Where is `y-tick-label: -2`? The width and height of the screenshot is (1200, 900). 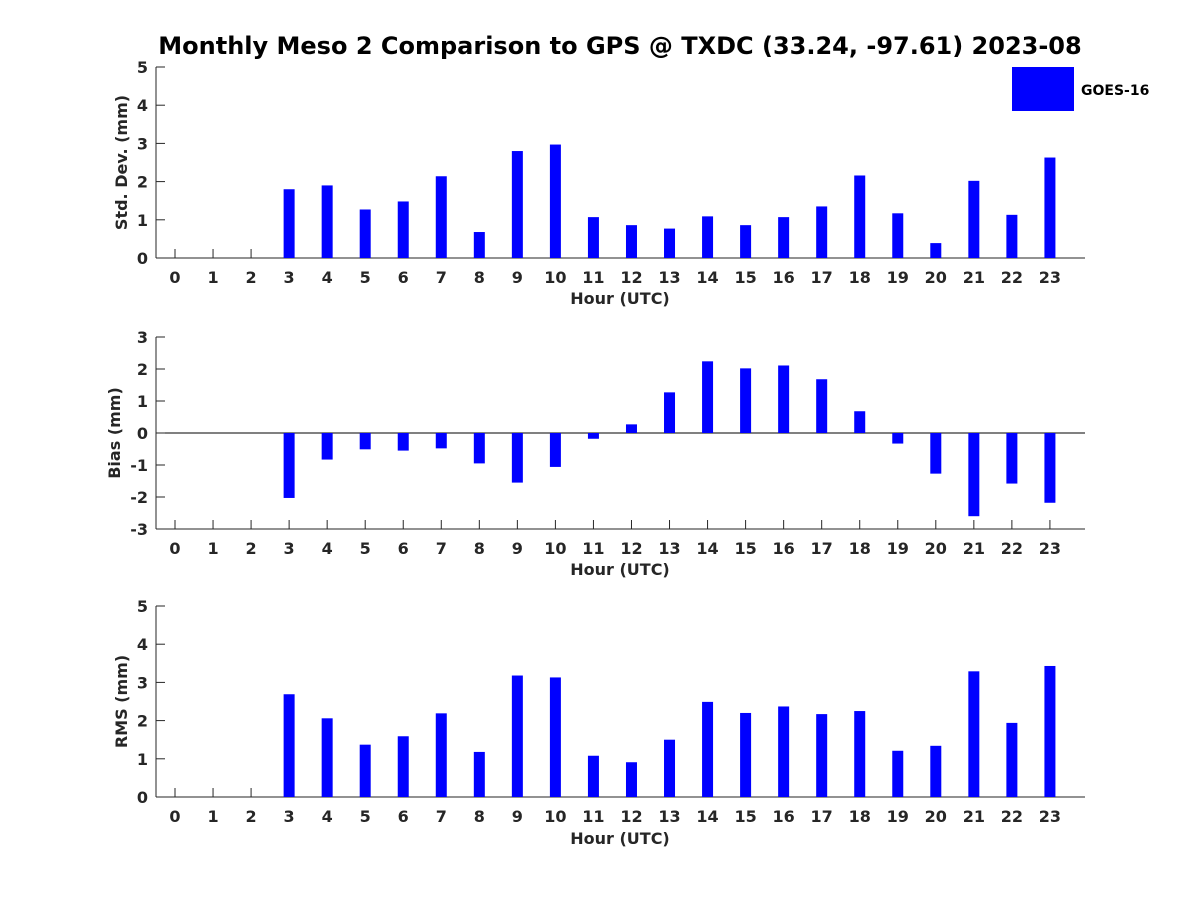
y-tick-label: -2 is located at coordinates (139, 497).